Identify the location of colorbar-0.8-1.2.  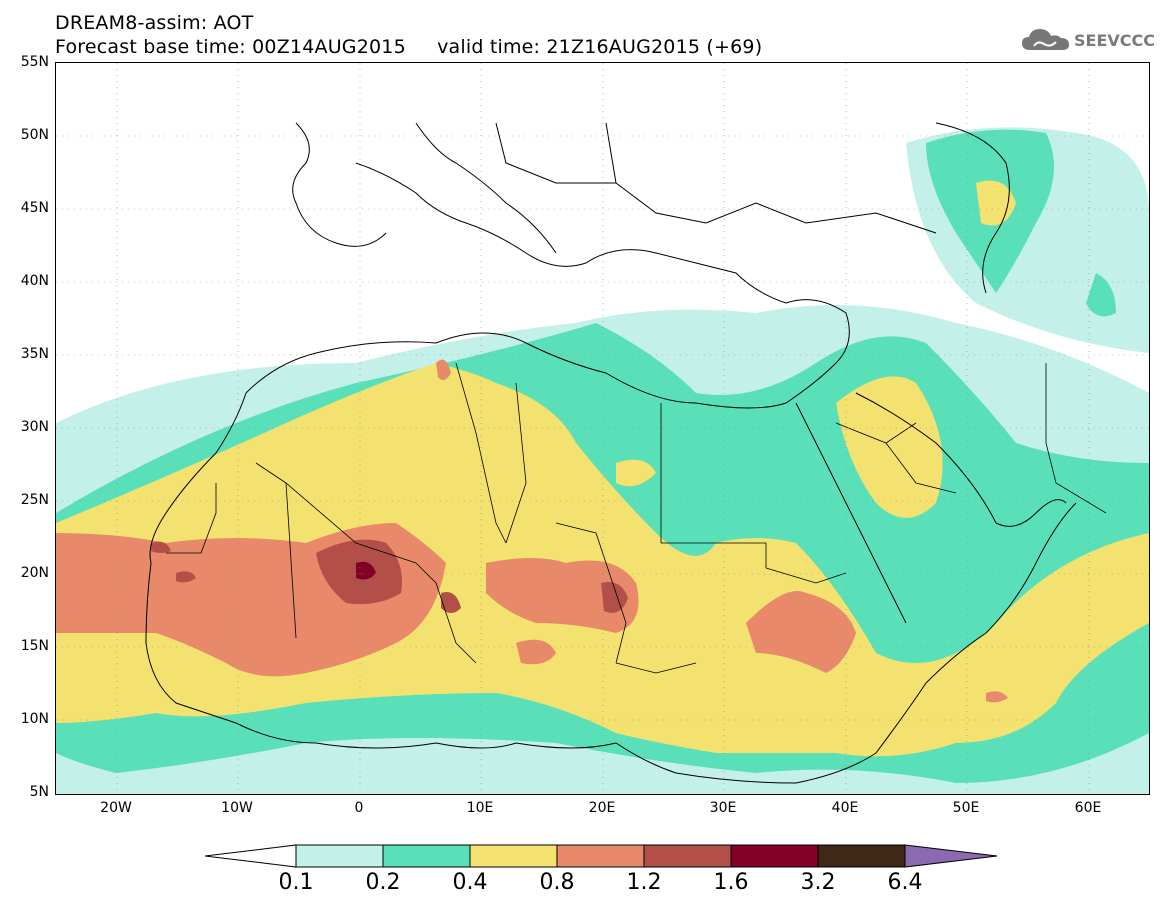
(600, 856).